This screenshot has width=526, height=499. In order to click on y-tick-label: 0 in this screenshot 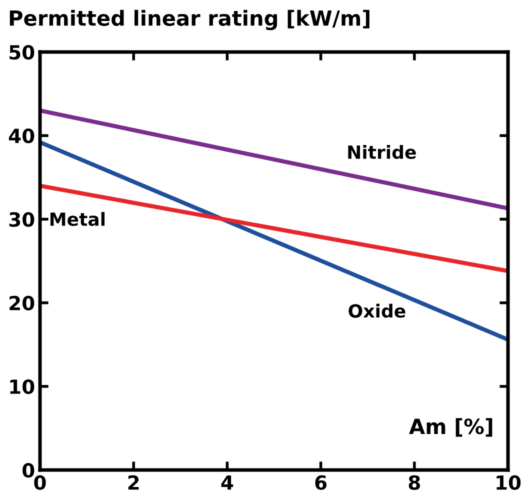, I will do `click(28, 470)`.